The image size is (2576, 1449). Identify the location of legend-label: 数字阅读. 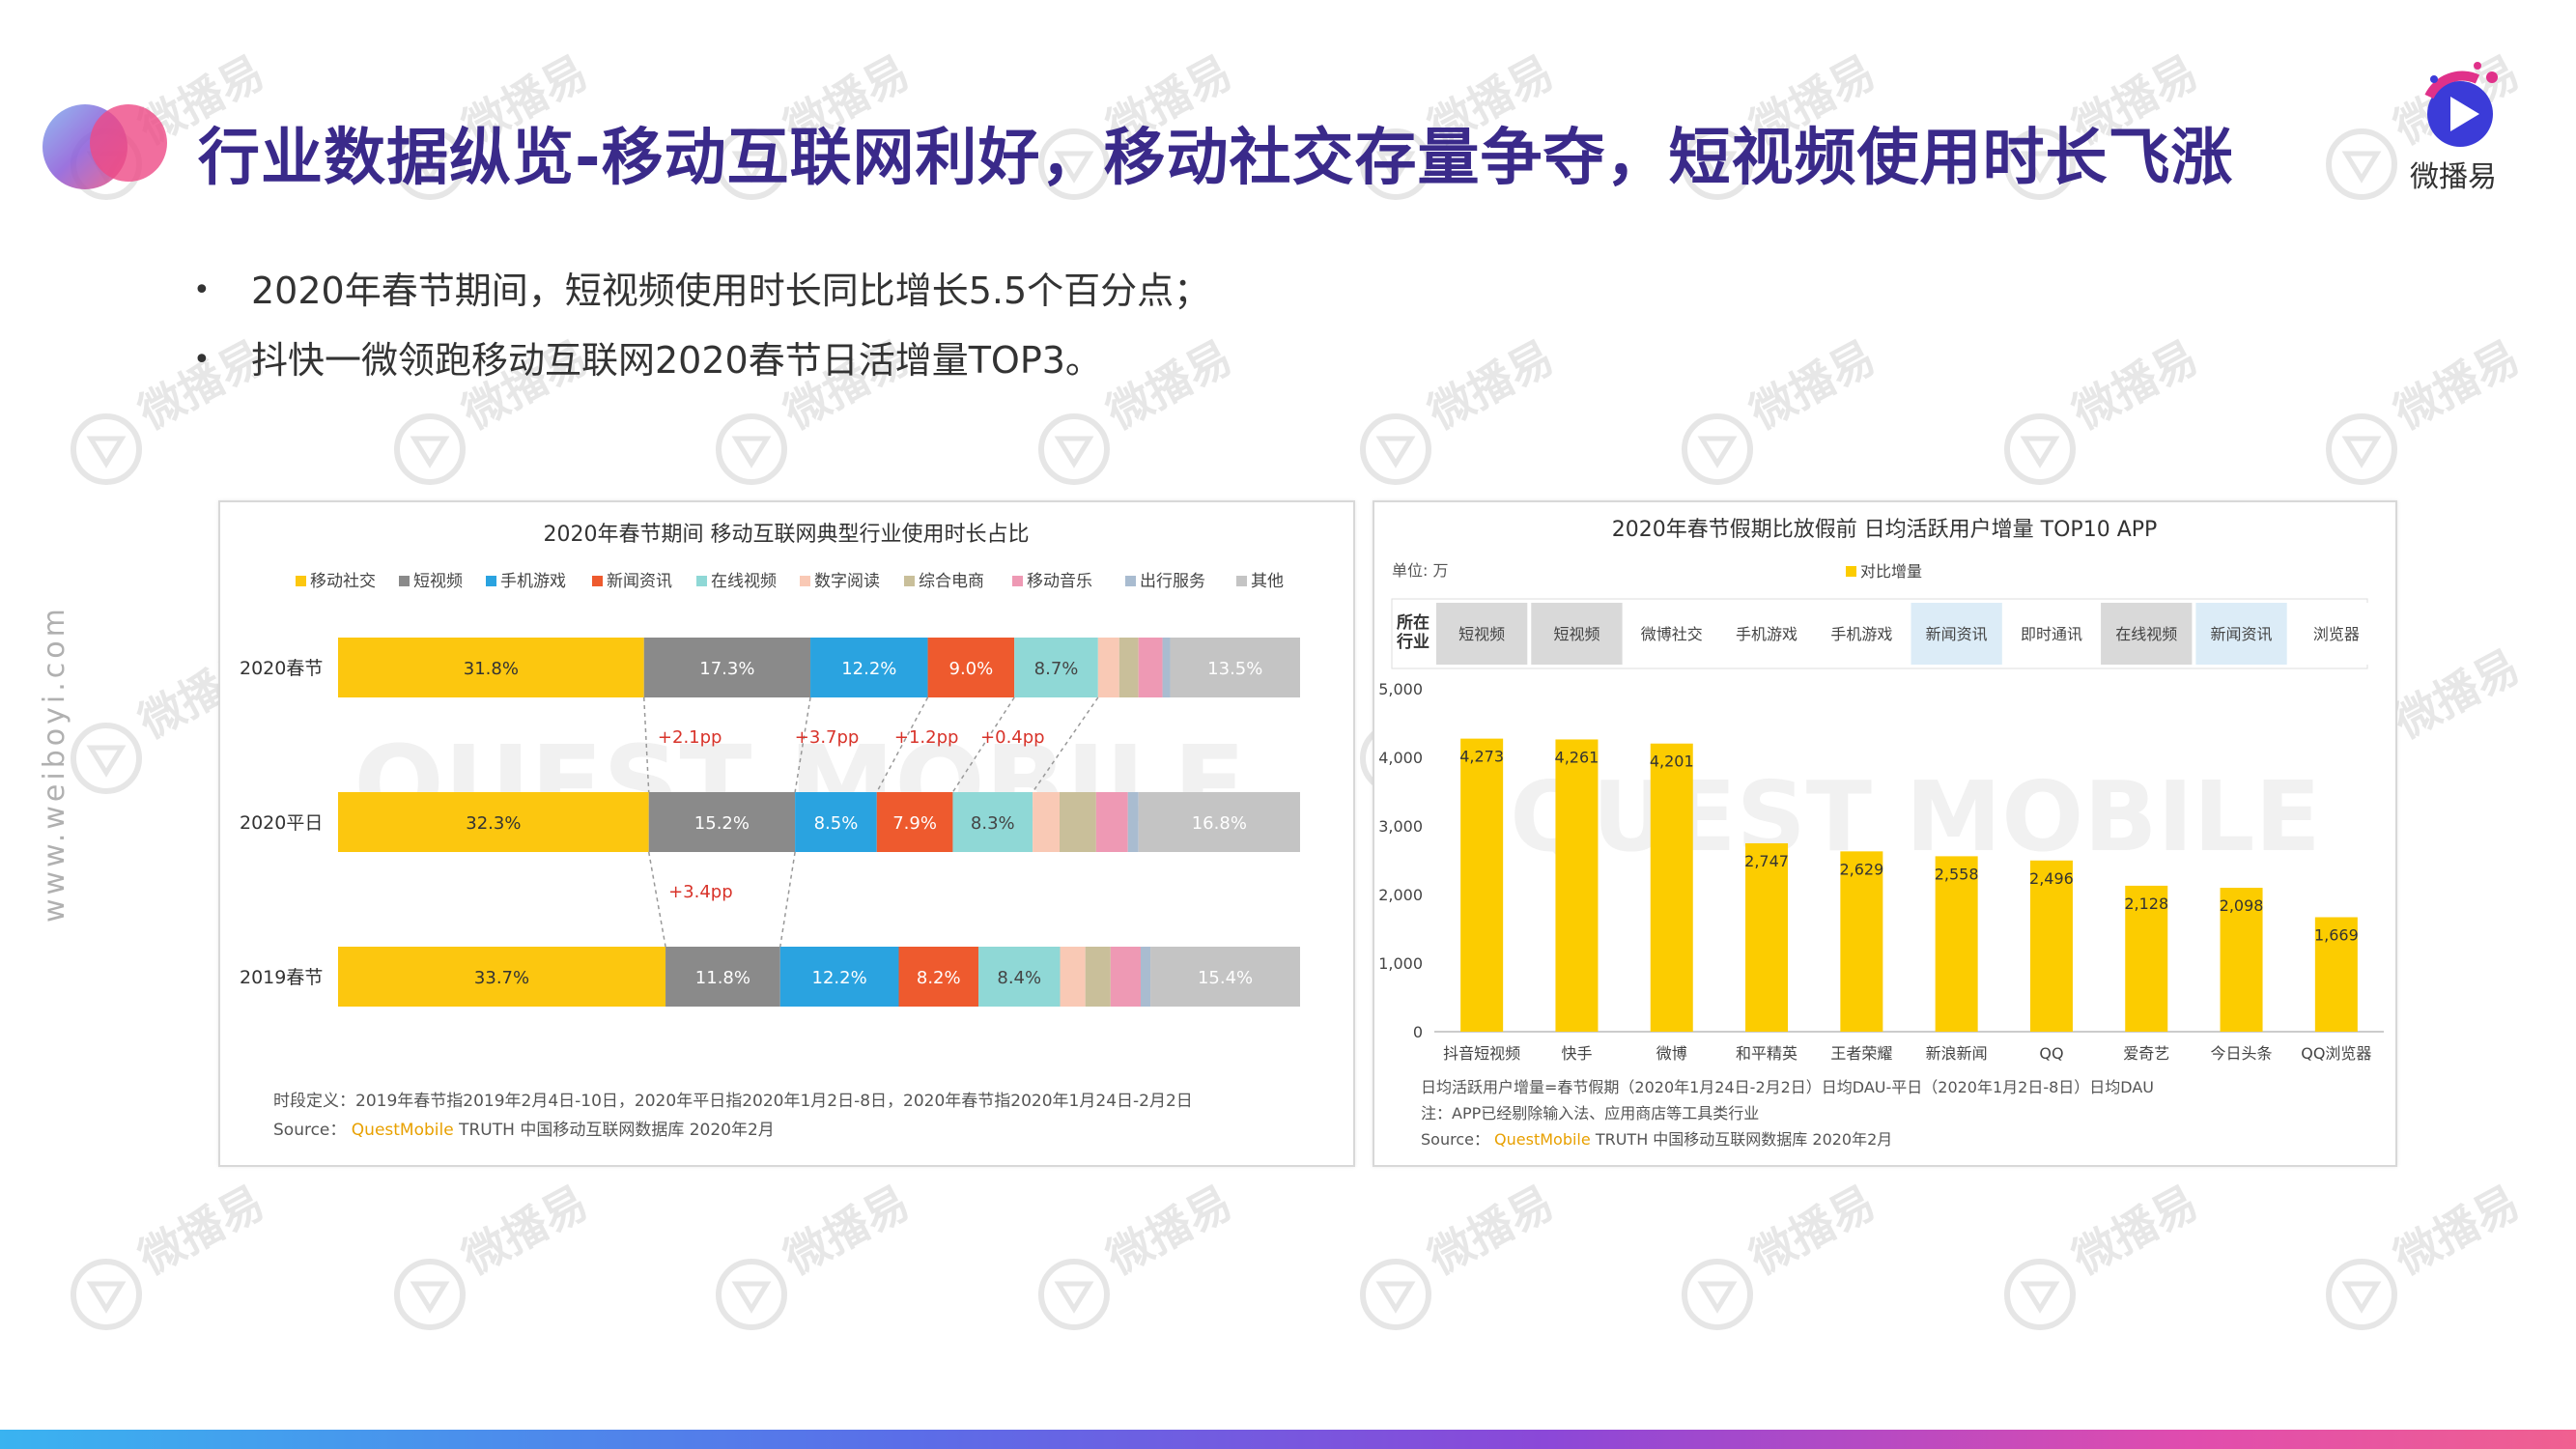
(847, 581).